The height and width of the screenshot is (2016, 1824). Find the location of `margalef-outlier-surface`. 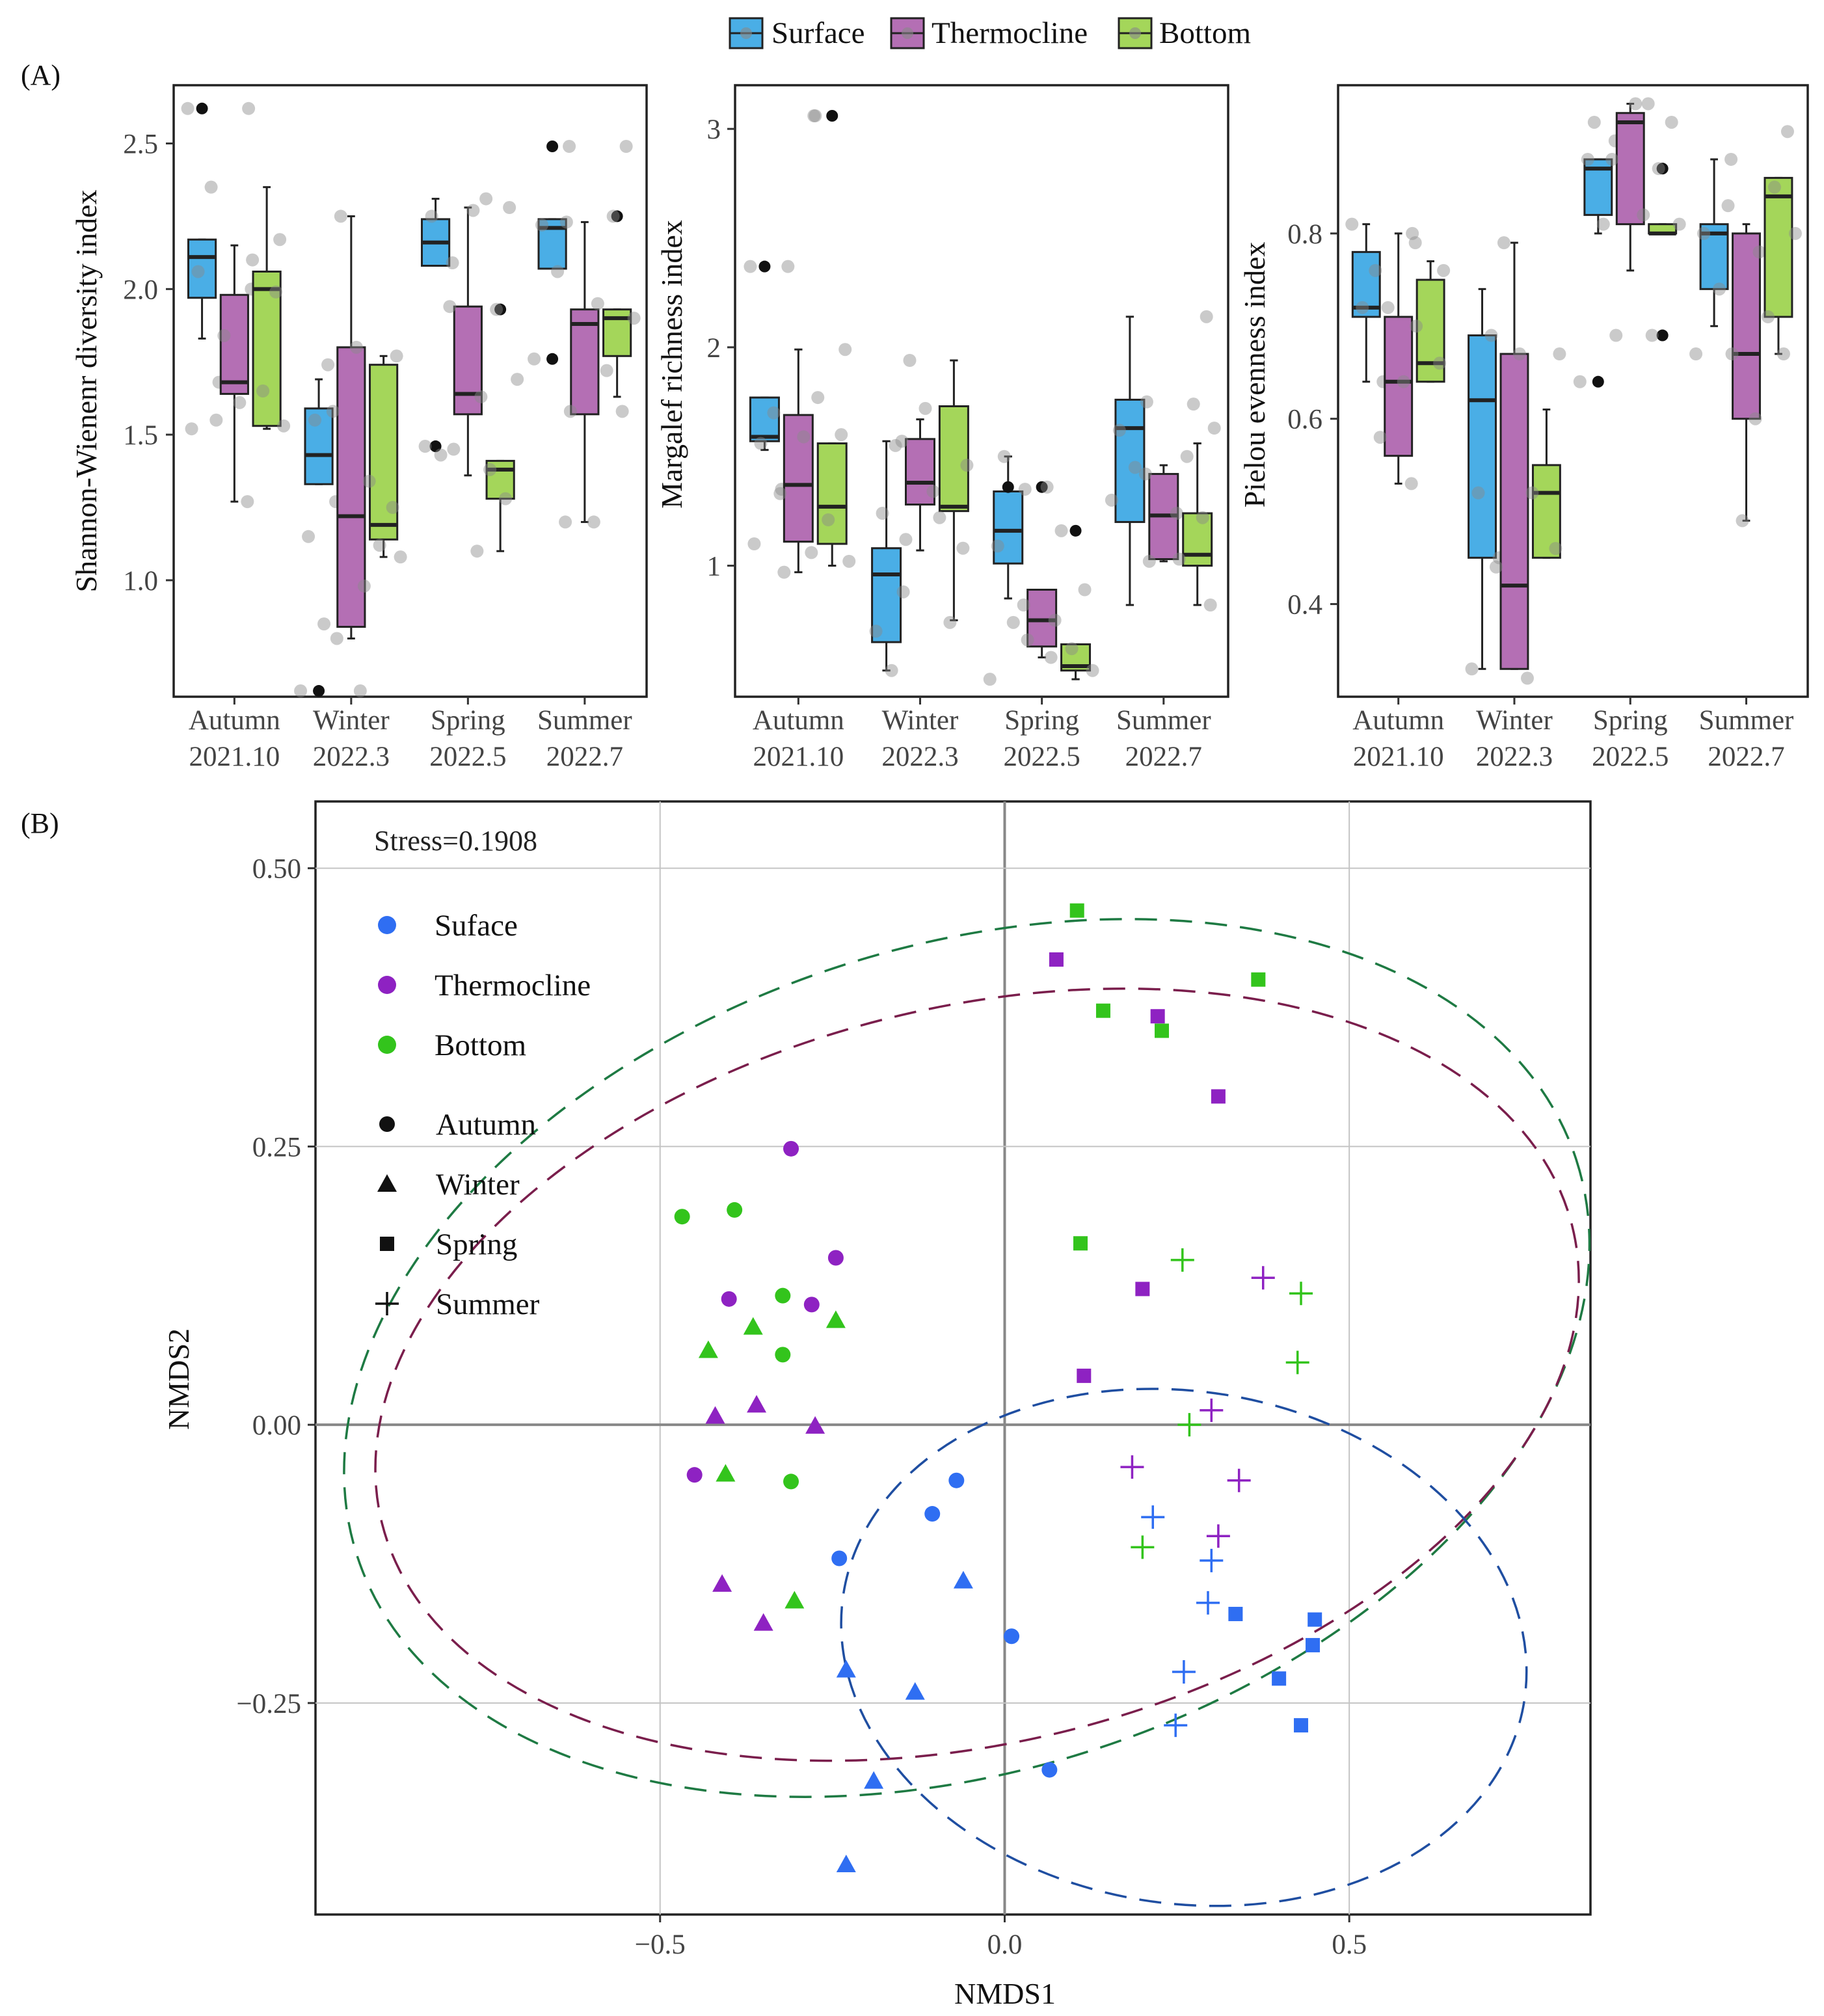

margalef-outlier-surface is located at coordinates (1008, 487).